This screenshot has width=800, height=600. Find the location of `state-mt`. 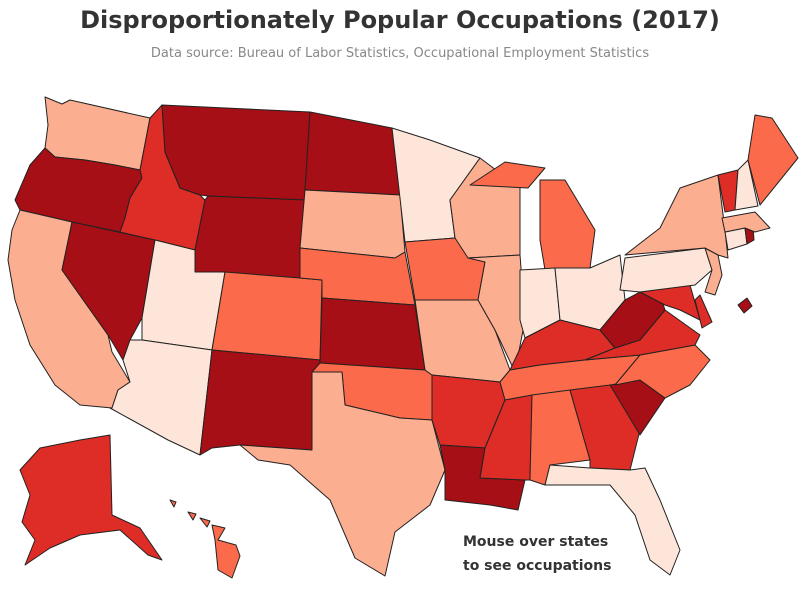

state-mt is located at coordinates (236, 152).